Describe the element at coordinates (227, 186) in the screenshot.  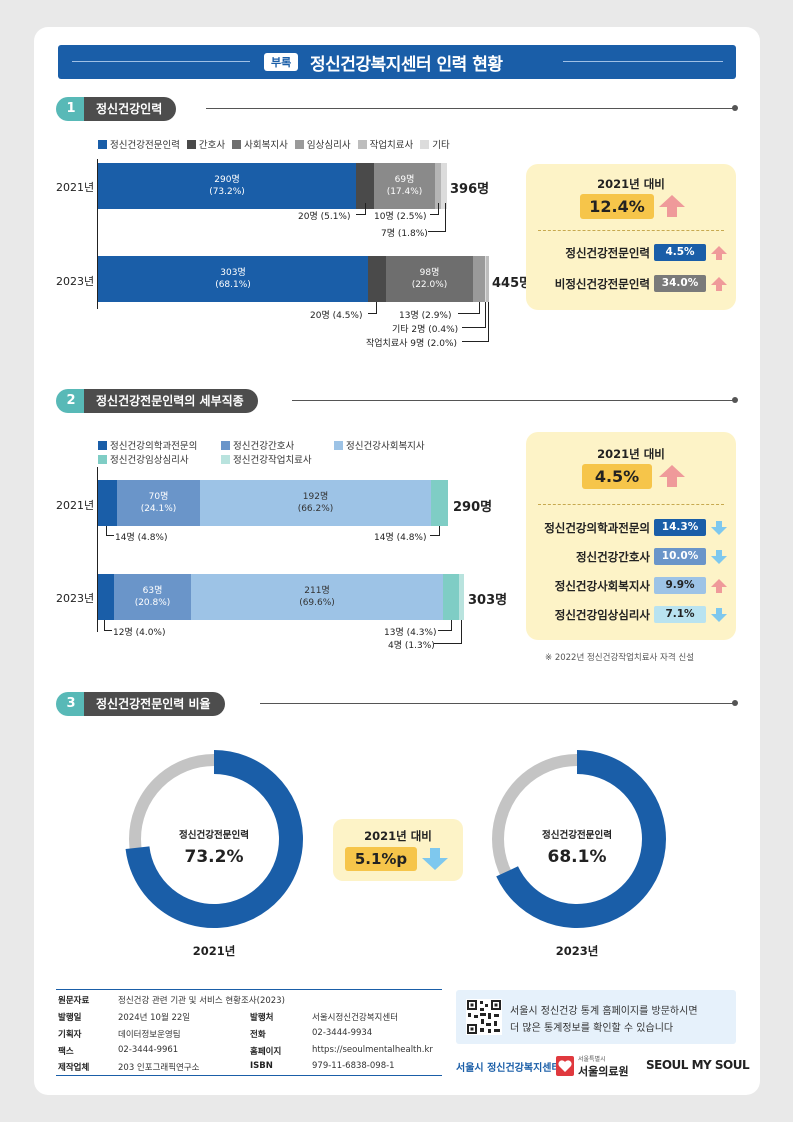
I see `bar-segment-specialist: 290명 (73.2%)` at that location.